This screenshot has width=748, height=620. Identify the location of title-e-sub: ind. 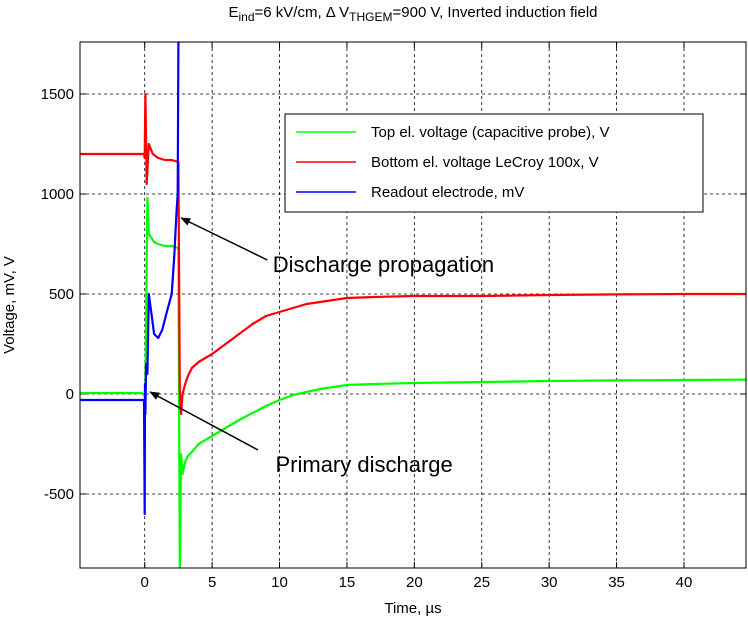
(247, 17).